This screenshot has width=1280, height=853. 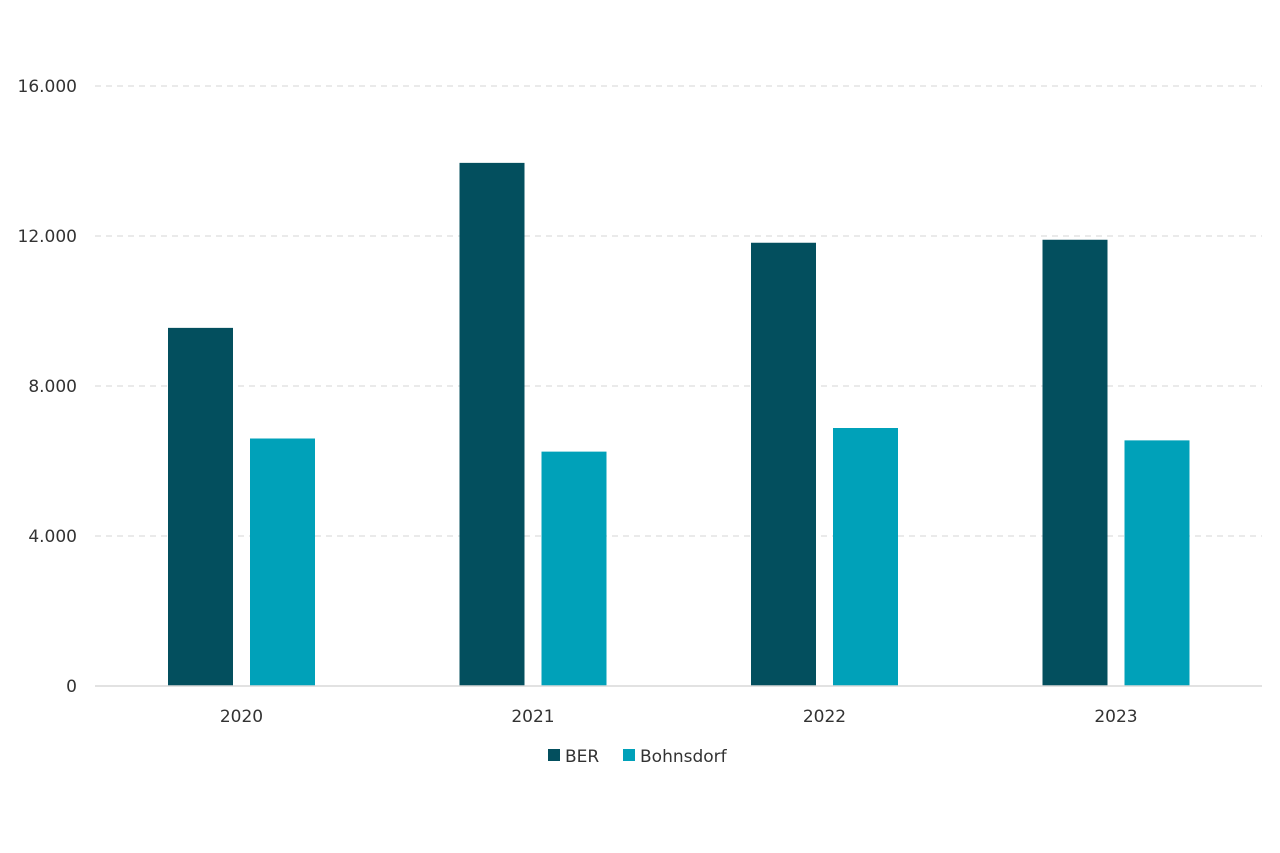 I want to click on x-tick-label: 2021, so click(x=532, y=717).